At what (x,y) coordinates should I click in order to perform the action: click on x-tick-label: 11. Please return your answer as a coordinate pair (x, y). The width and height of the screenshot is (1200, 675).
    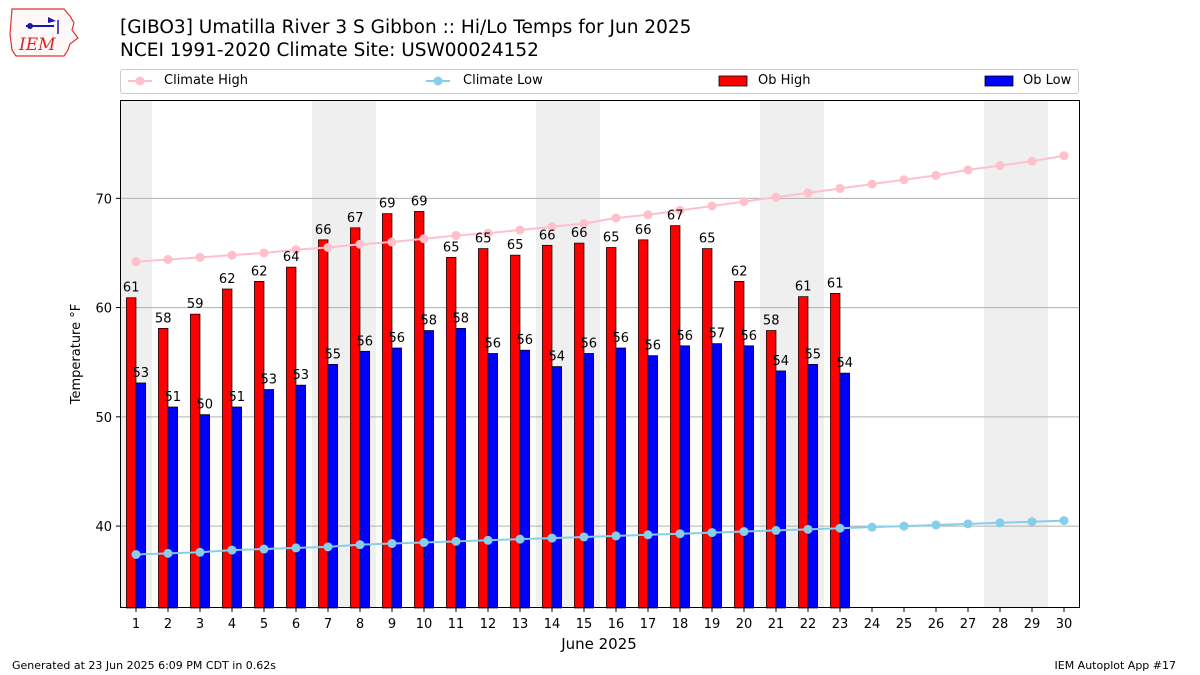
    Looking at the image, I should click on (456, 624).